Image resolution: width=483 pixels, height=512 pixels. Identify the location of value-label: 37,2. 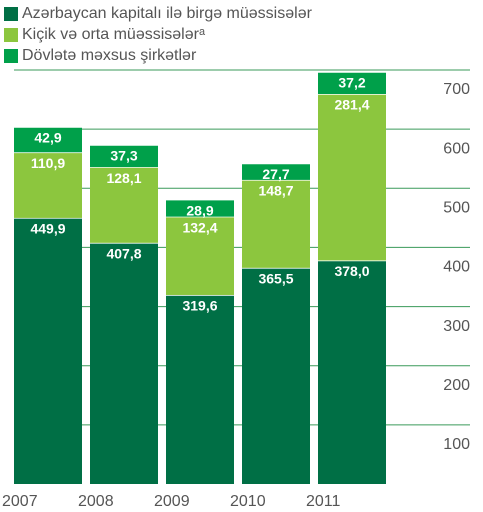
(351, 83).